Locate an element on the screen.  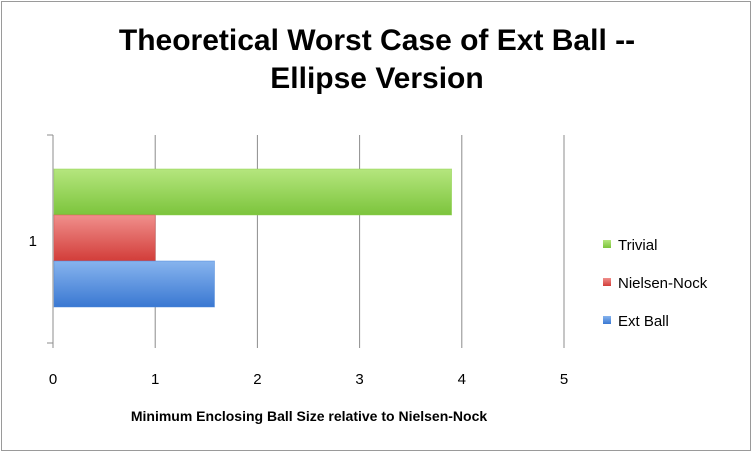
y-category-label: 1 is located at coordinates (33, 241).